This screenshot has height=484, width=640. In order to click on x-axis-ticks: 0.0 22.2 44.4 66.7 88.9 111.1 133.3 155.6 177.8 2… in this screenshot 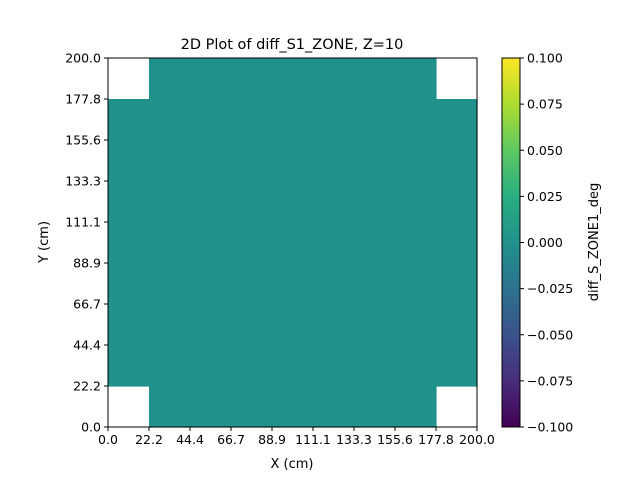, I will do `click(296, 437)`.